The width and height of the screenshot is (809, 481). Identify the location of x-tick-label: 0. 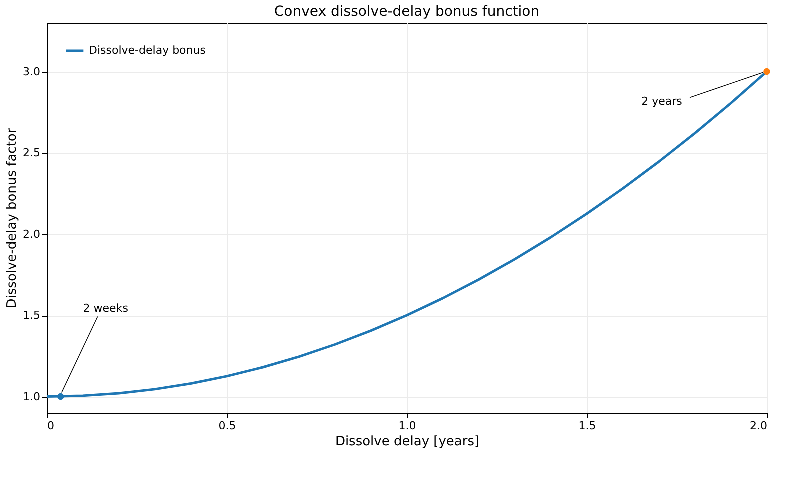
(51, 426).